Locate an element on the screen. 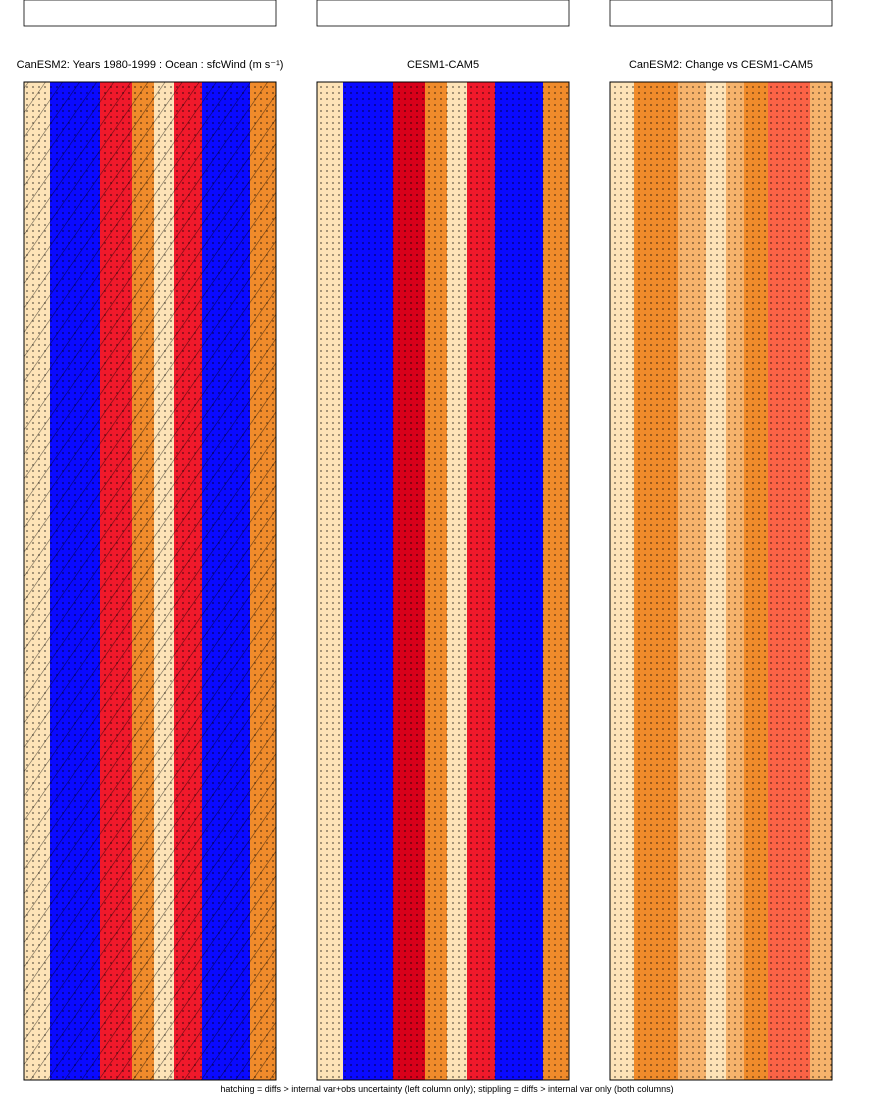 This screenshot has width=895, height=1097. title-2: CESM1-CAM5 is located at coordinates (443, 65).